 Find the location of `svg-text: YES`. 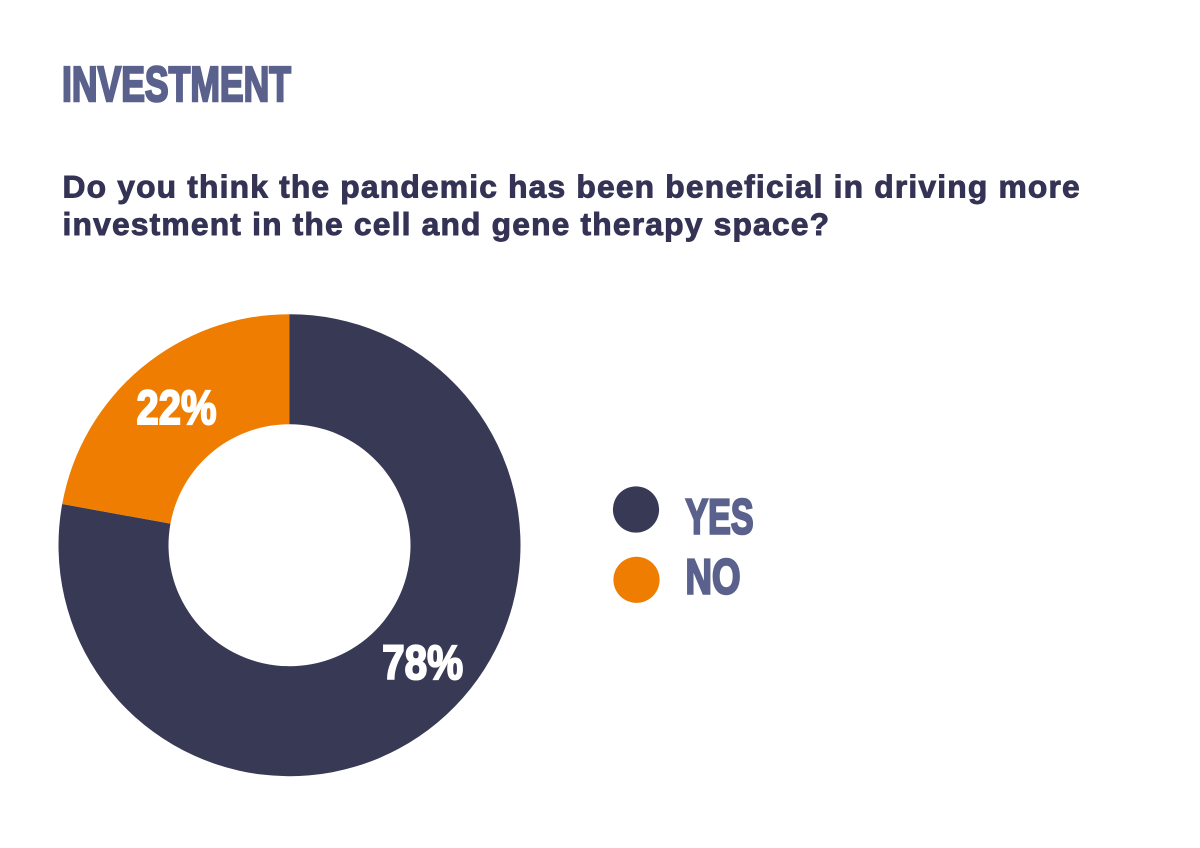

svg-text: YES is located at coordinates (720, 517).